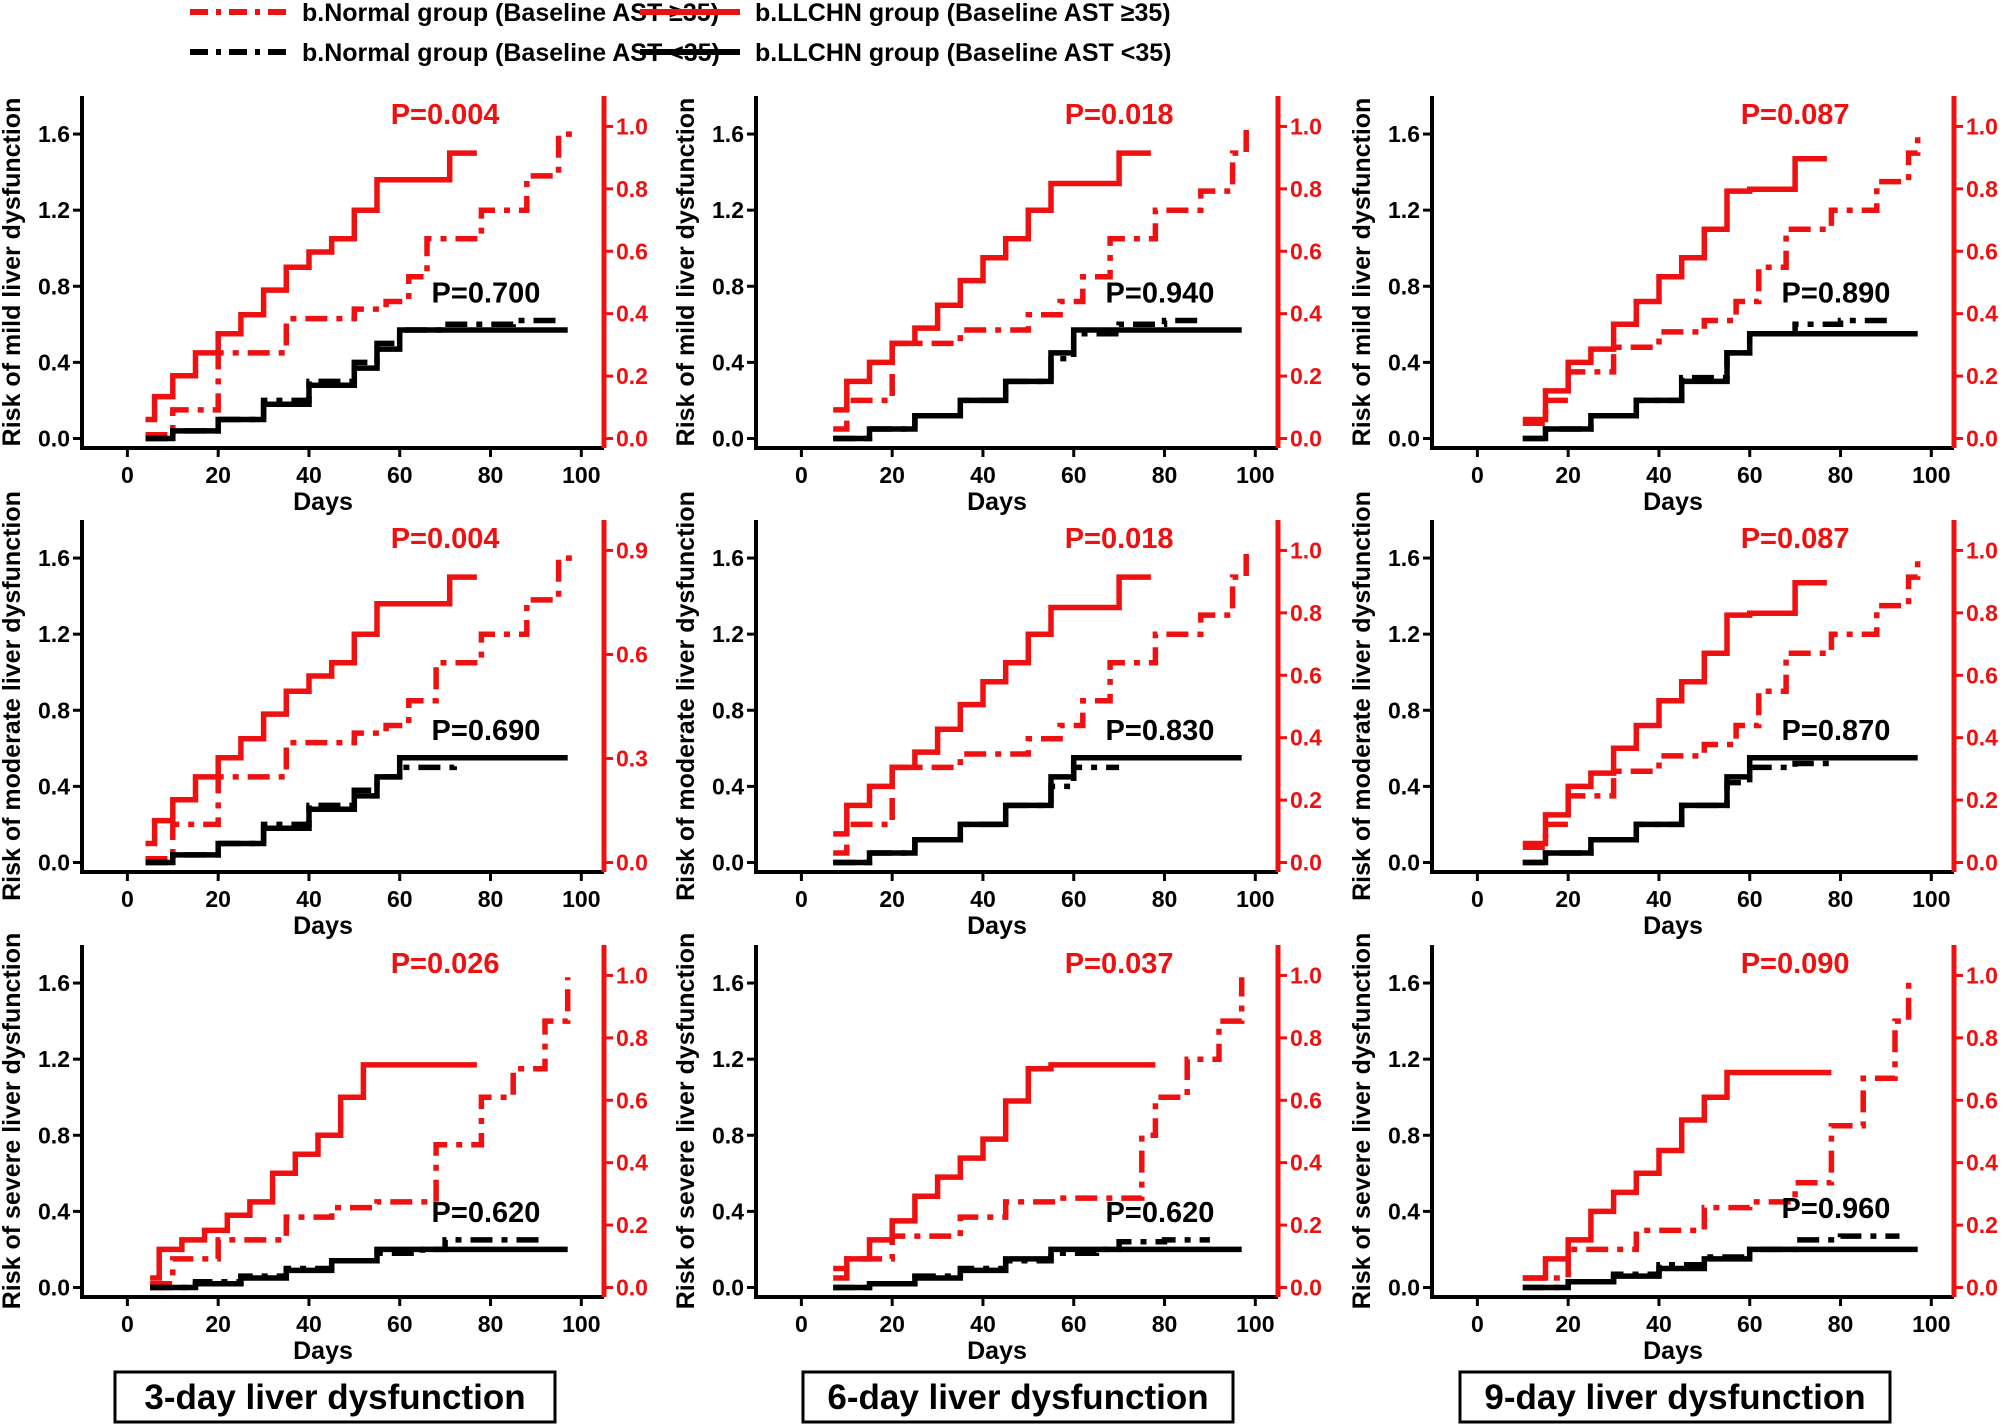 The width and height of the screenshot is (2009, 1426). I want to click on y2-tick-label: 0.6, so click(632, 1100).